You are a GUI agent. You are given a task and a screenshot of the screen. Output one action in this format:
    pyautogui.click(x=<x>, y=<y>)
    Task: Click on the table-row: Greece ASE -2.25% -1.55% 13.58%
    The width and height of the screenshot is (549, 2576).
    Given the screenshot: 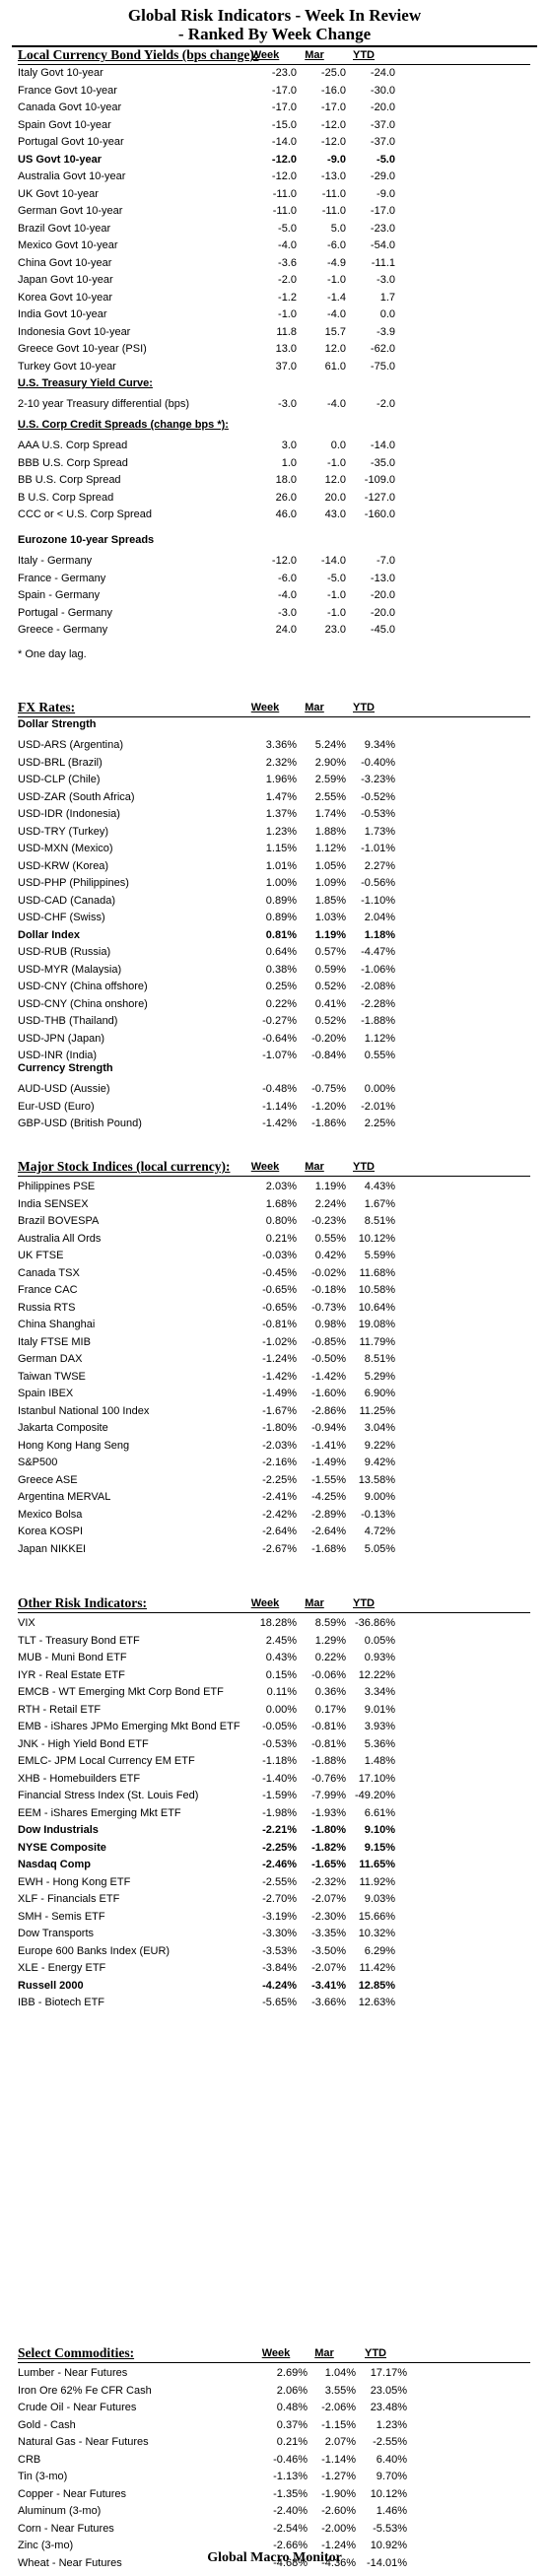 What is the action you would take?
    pyautogui.click(x=274, y=1480)
    